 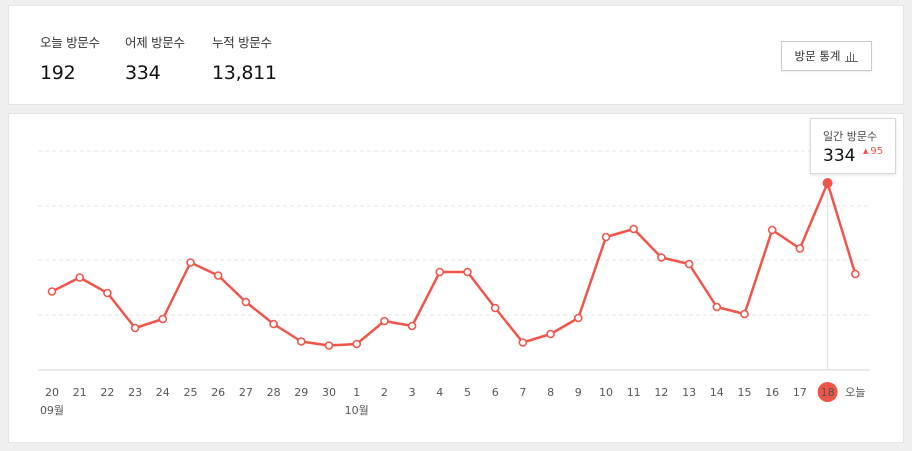 I want to click on x-tick-label: 7, so click(x=522, y=392).